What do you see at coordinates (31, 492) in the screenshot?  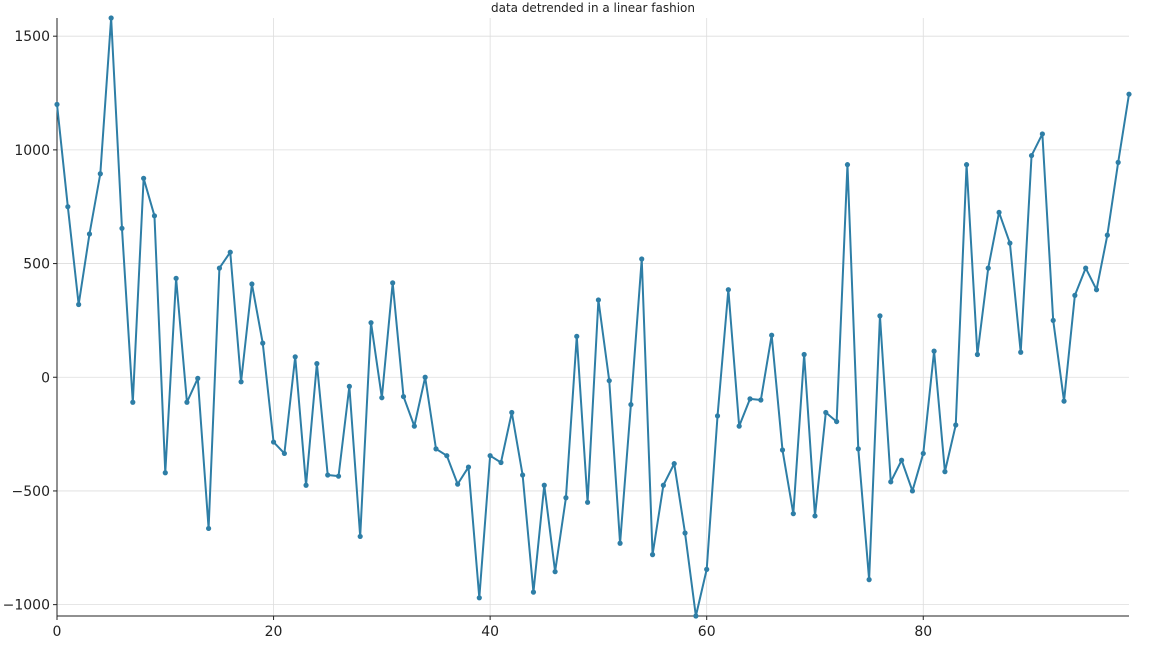 I see `y-tick-label: −500` at bounding box center [31, 492].